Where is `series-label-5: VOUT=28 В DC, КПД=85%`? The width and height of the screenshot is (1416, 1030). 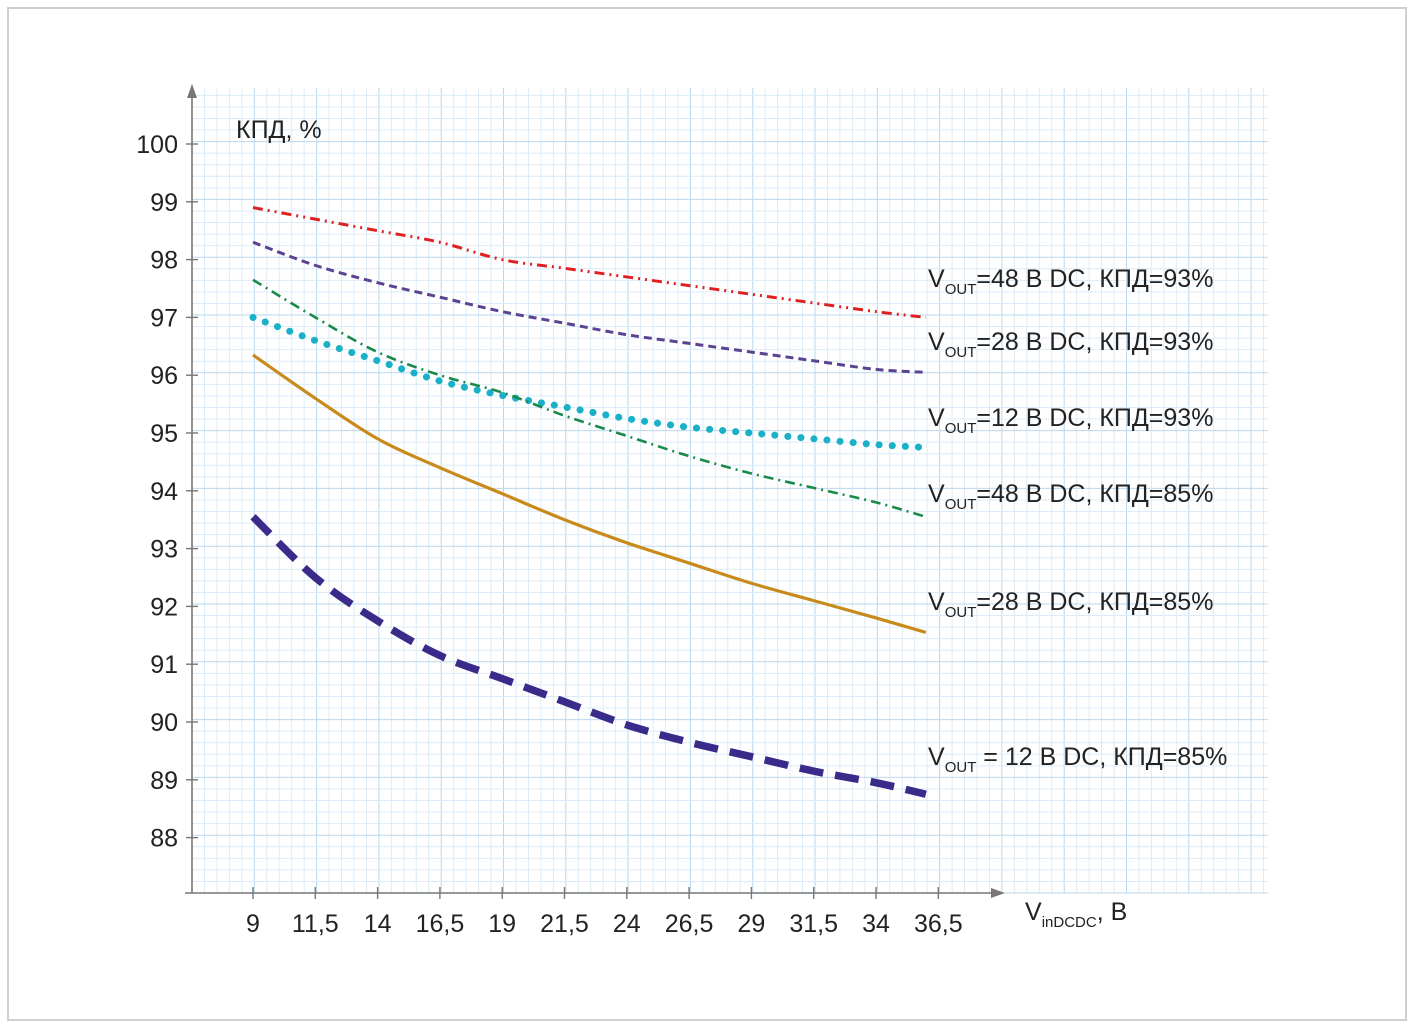 series-label-5: VOUT=28 В DC, КПД=85% is located at coordinates (1070, 604).